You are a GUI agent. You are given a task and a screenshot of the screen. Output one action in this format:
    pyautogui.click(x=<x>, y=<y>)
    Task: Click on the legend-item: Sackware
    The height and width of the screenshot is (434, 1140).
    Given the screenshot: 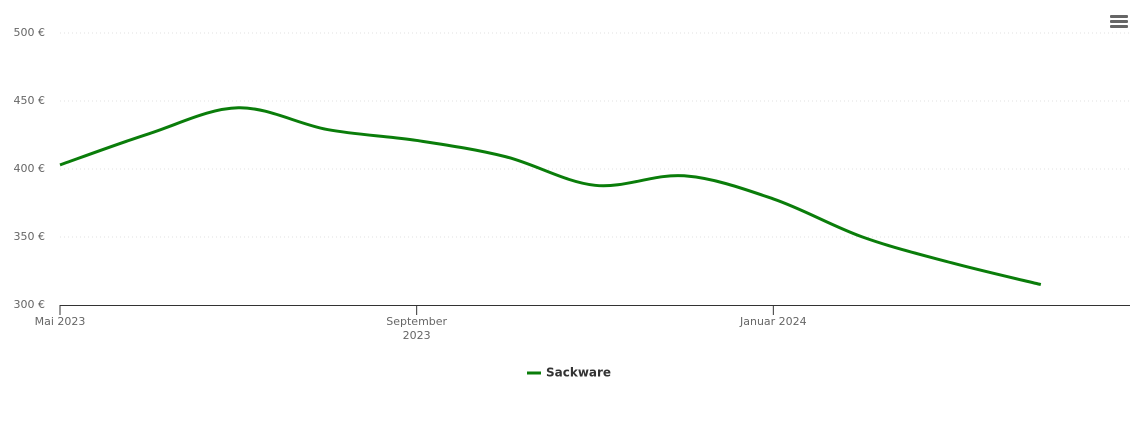 What is the action you would take?
    pyautogui.click(x=569, y=373)
    